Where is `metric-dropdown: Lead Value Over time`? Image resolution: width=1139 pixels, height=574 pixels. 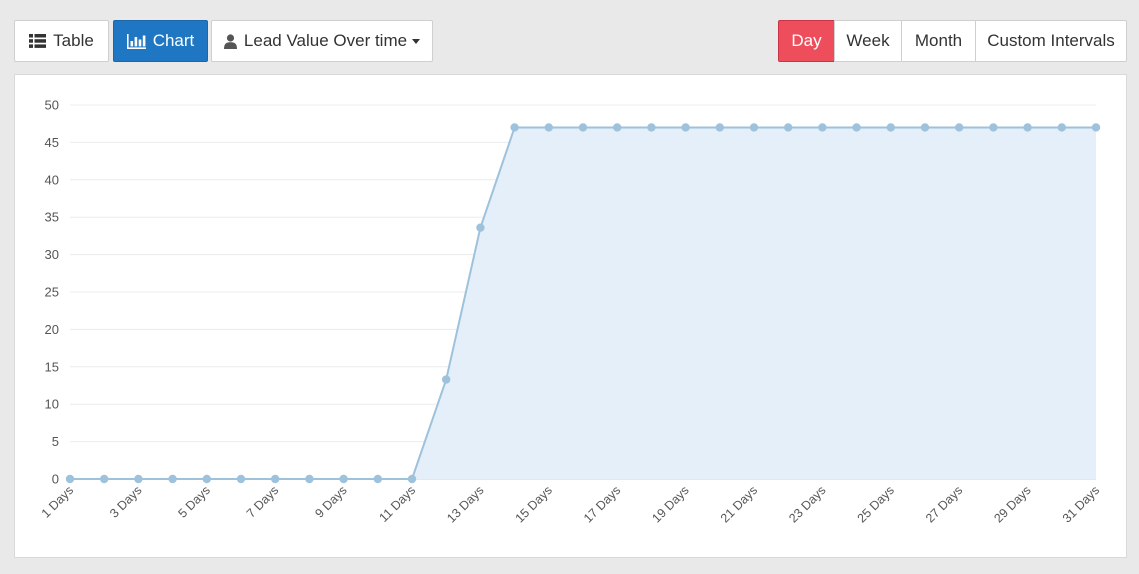
metric-dropdown: Lead Value Over time is located at coordinates (322, 41).